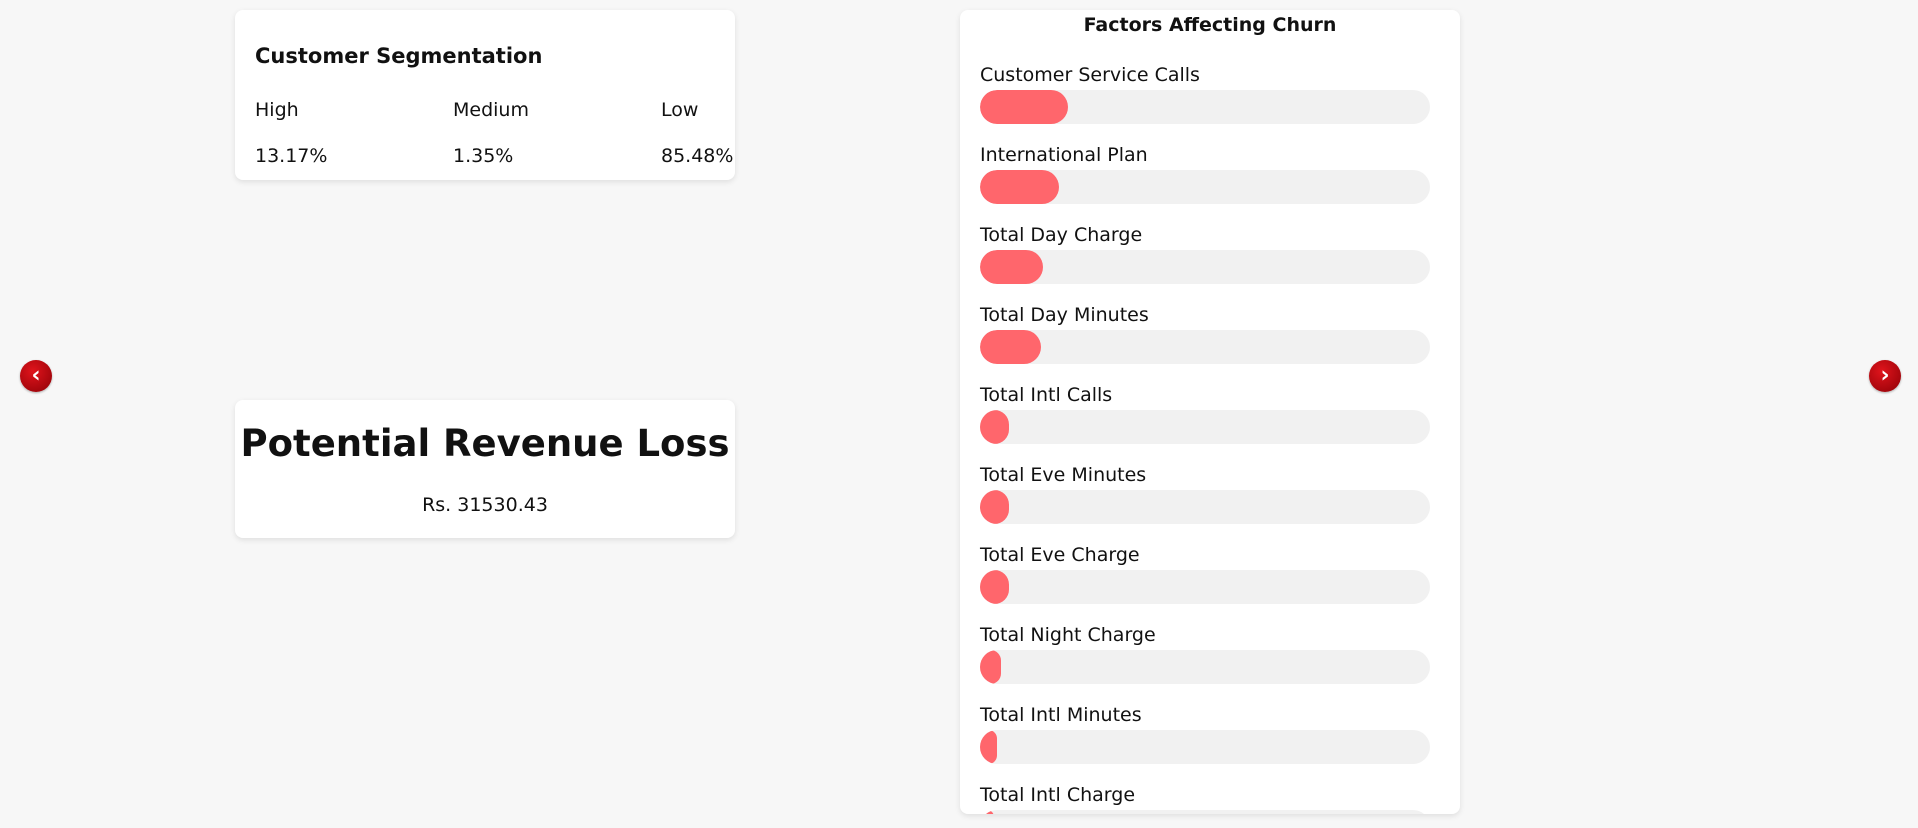 This screenshot has width=1918, height=828. What do you see at coordinates (1063, 475) in the screenshot?
I see `churn-factor-label: Total Eve Minutes` at bounding box center [1063, 475].